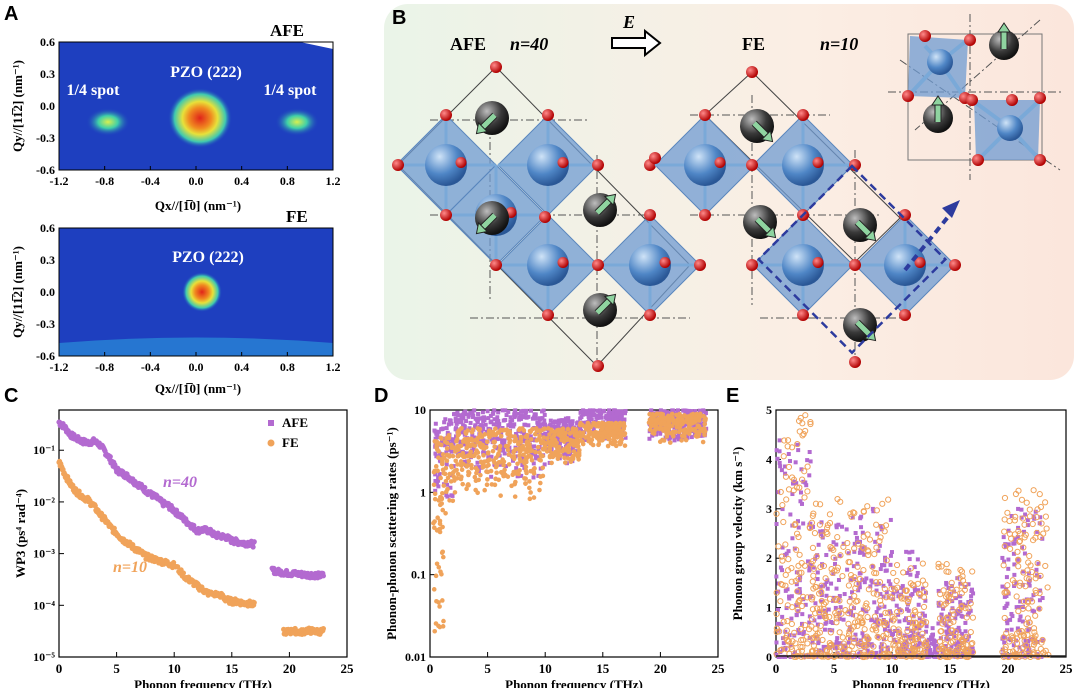  I want to click on x-tick-label: -0.4, so click(150, 367).